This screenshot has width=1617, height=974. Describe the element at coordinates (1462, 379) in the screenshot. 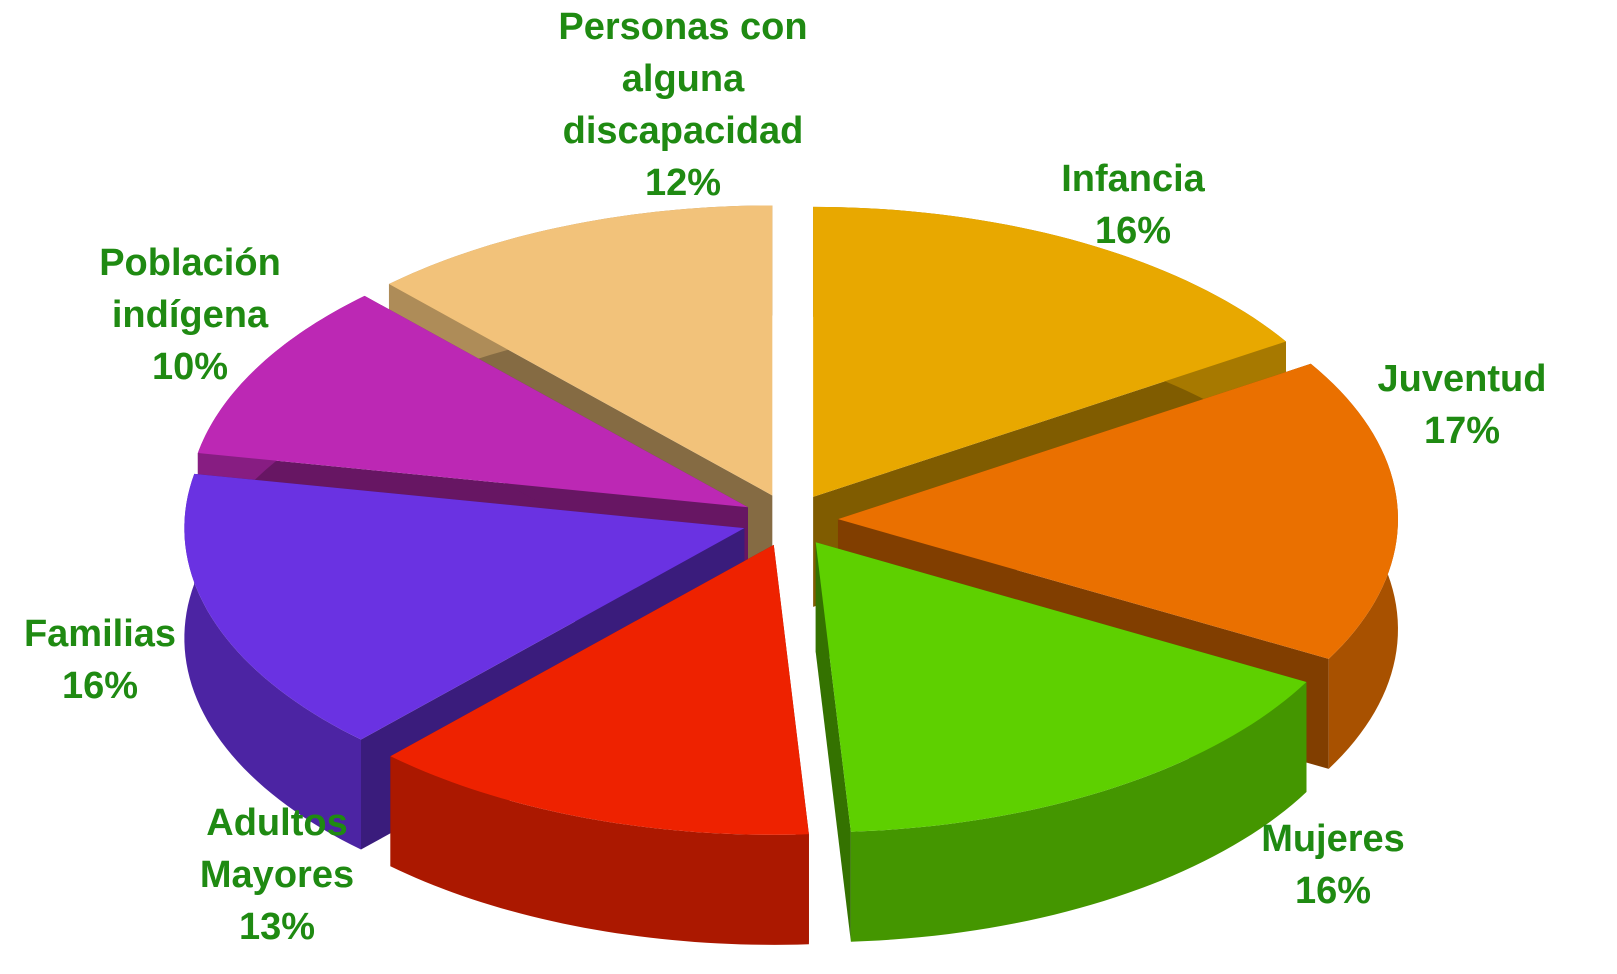

I see `category-label: Juventud` at that location.